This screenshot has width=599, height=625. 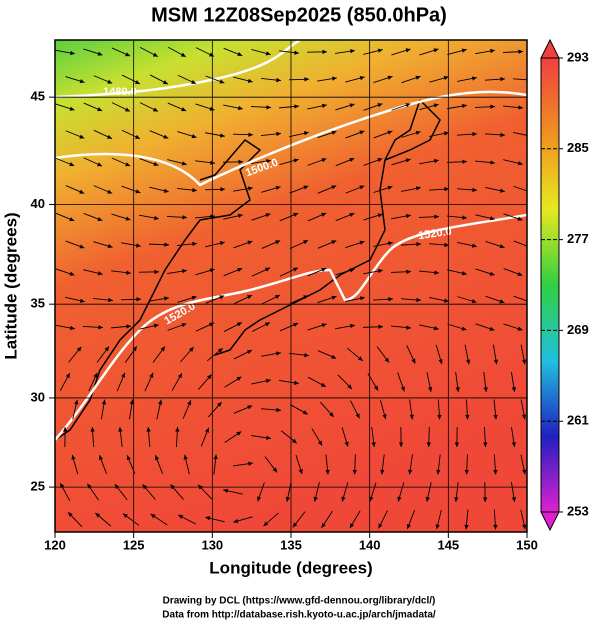 I want to click on y-tick-label: 35, so click(x=38, y=303).